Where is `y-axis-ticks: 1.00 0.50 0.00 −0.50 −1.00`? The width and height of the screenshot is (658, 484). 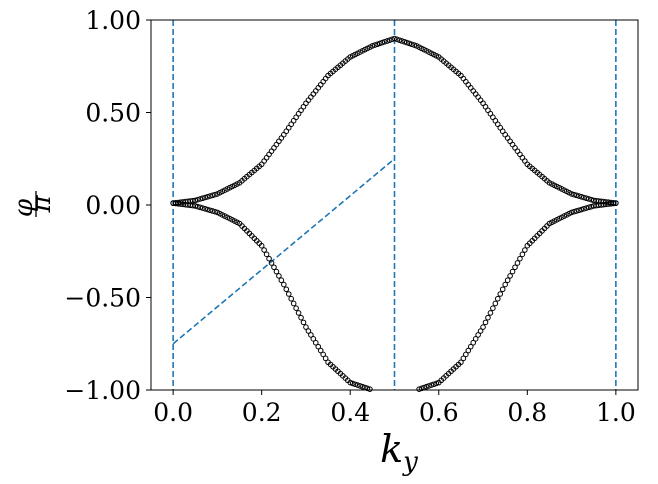 y-axis-ticks: 1.00 0.50 0.00 −0.50 −1.00 is located at coordinates (107, 205).